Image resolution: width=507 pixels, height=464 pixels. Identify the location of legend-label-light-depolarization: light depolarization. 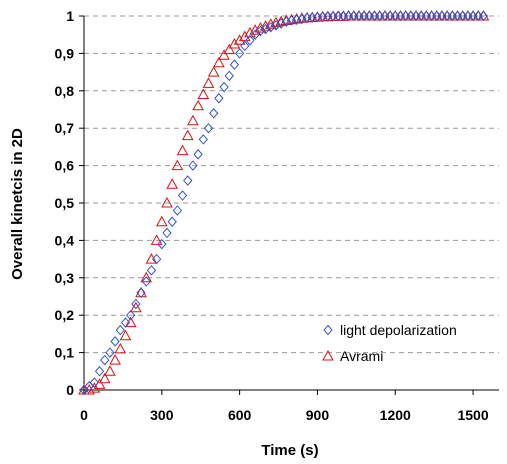
(398, 330).